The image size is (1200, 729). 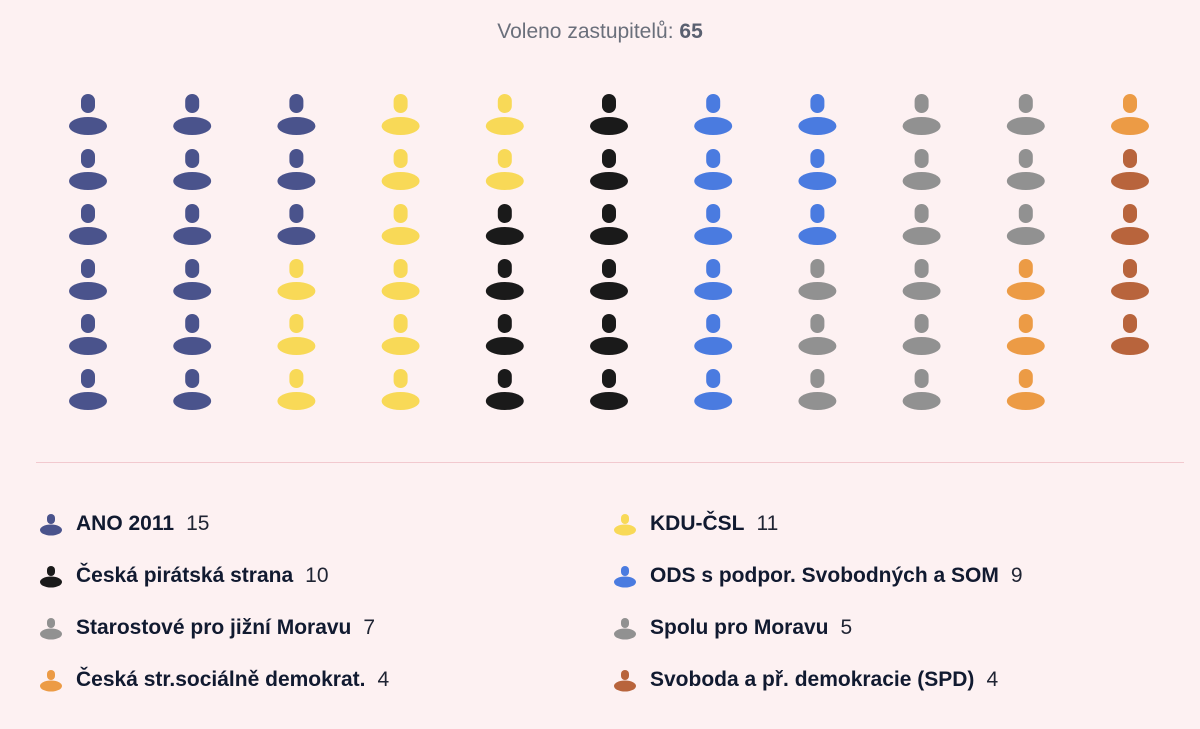 I want to click on legend-item: KDU-ČSL 11, so click(x=695, y=524).